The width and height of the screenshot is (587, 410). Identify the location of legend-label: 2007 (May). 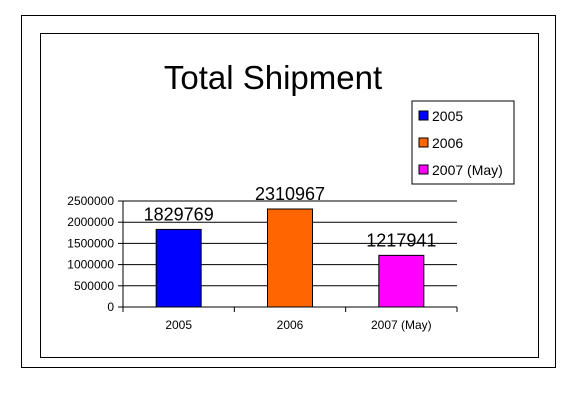
(467, 170).